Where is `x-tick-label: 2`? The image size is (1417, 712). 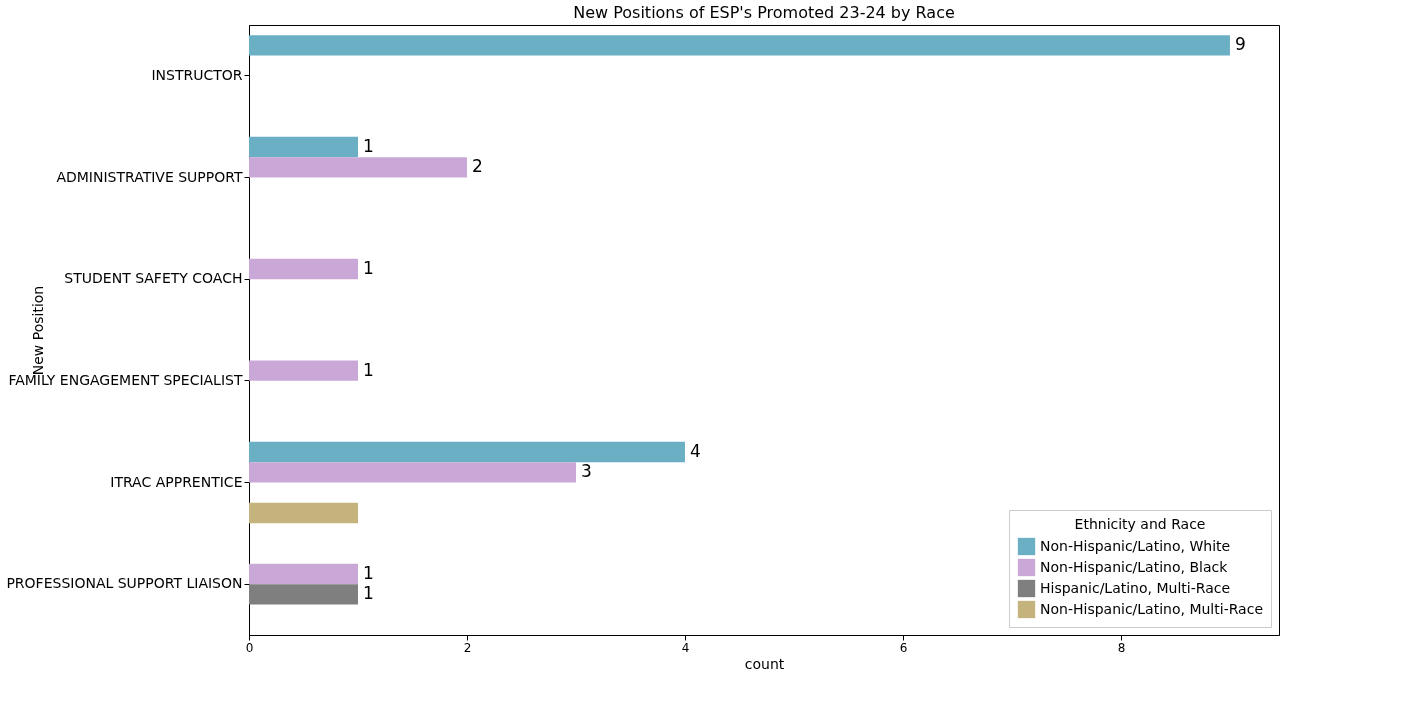
x-tick-label: 2 is located at coordinates (467, 647).